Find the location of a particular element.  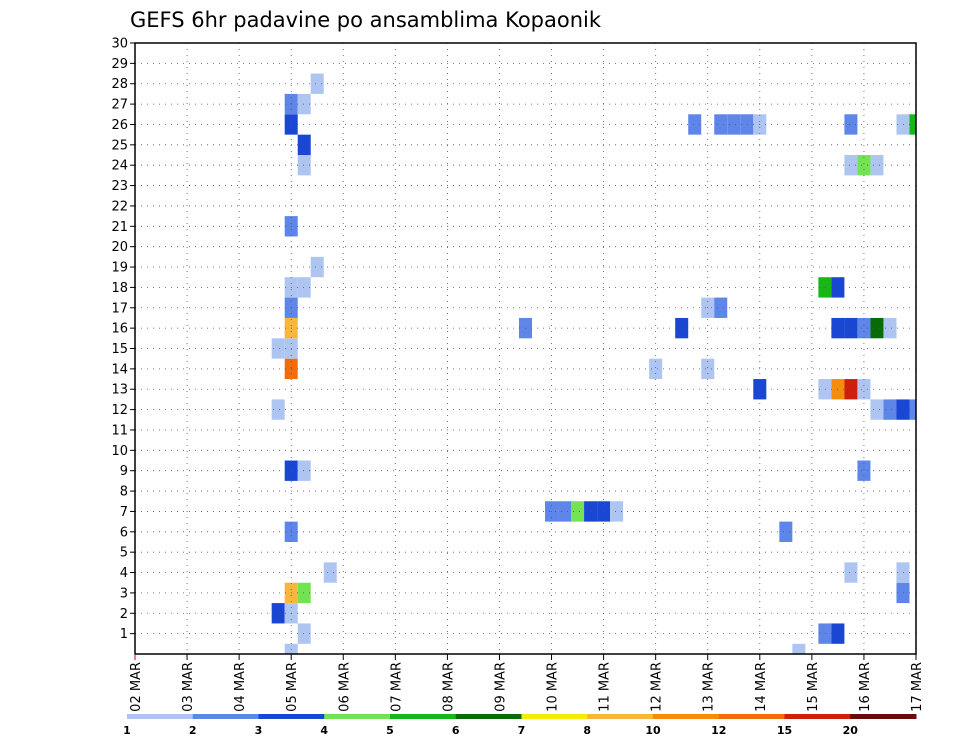

precip-cell-m4-s15 is located at coordinates (330, 572).